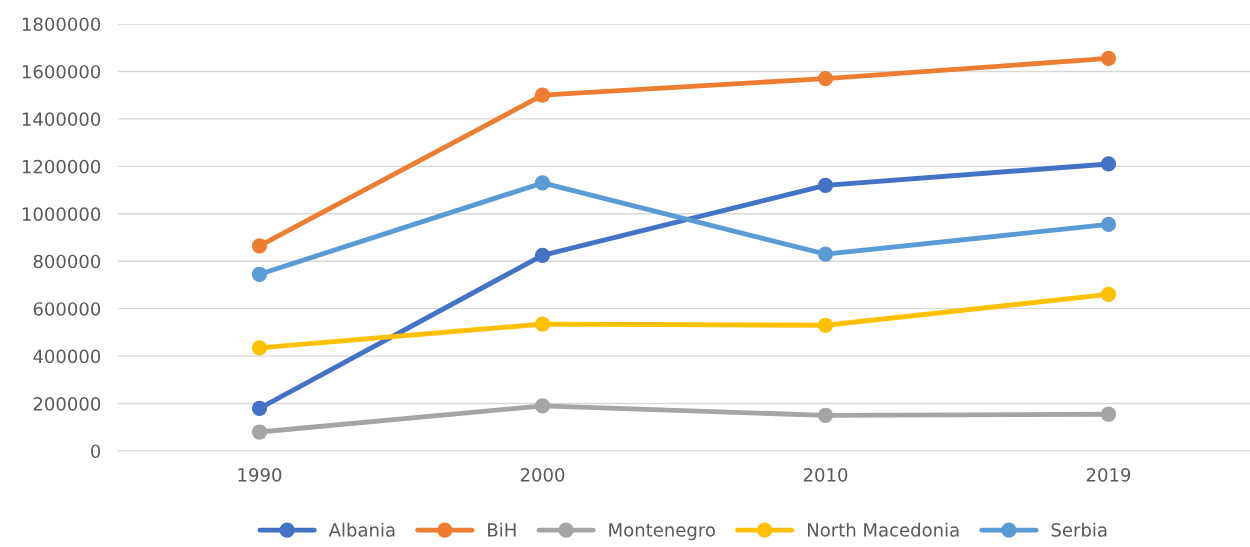 This screenshot has width=1250, height=547. What do you see at coordinates (542, 474) in the screenshot?
I see `x-tick-label: 2000` at bounding box center [542, 474].